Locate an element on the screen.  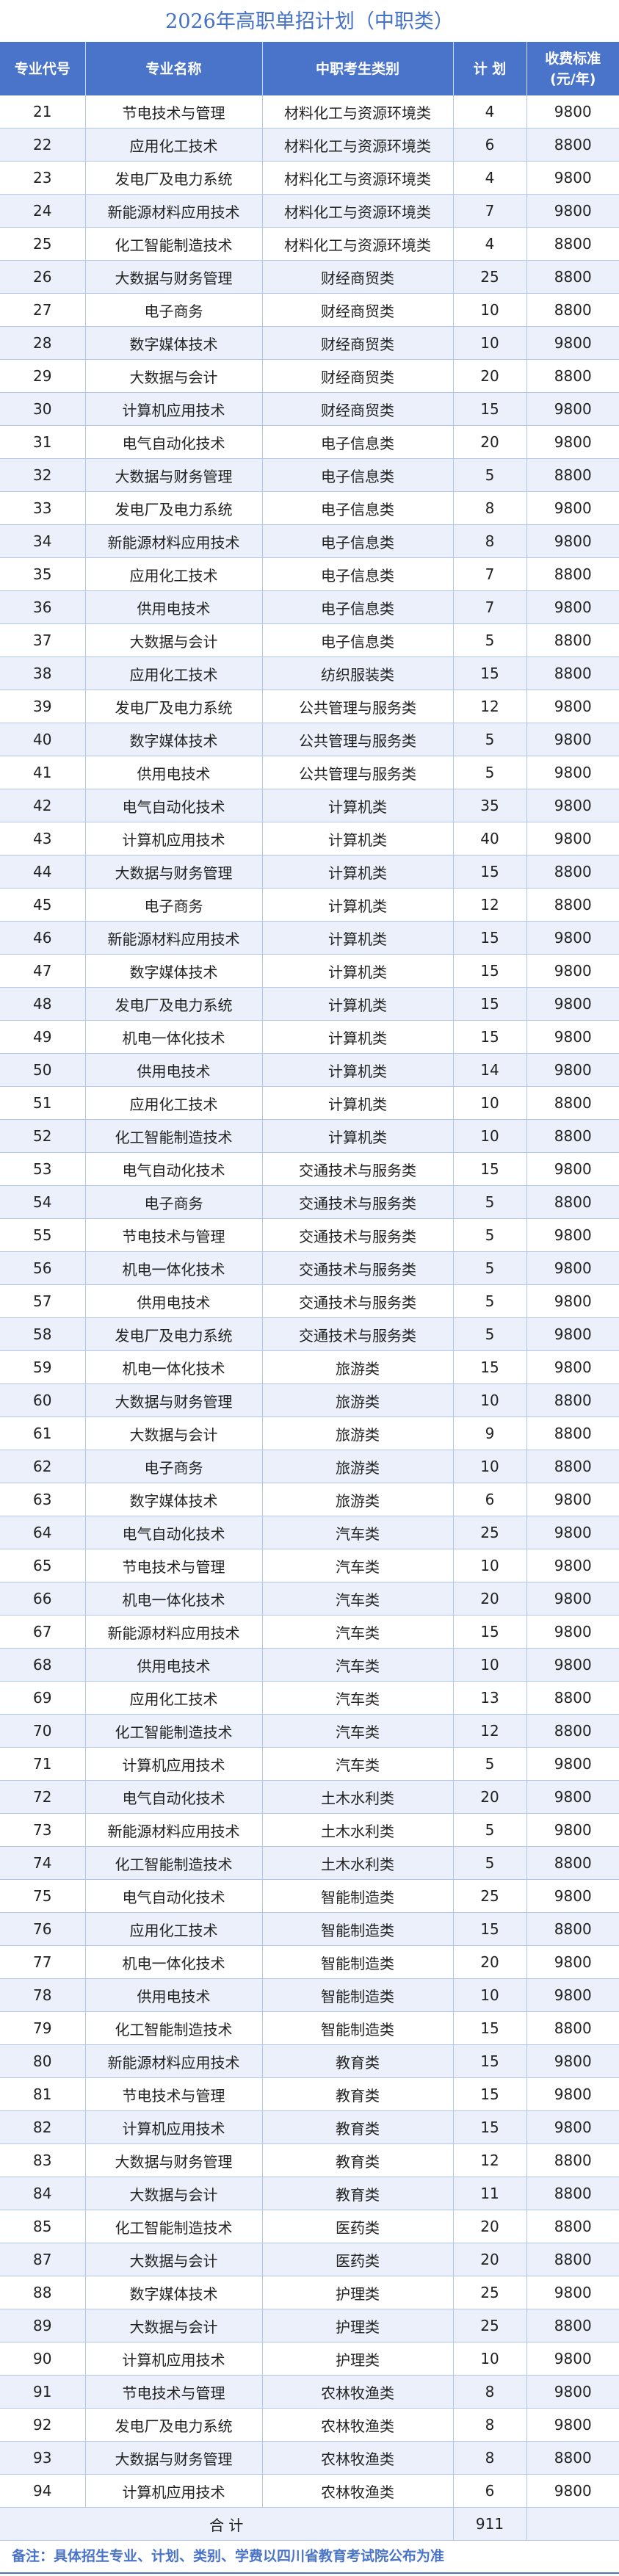
cell-code: 92 is located at coordinates (43, 2425).